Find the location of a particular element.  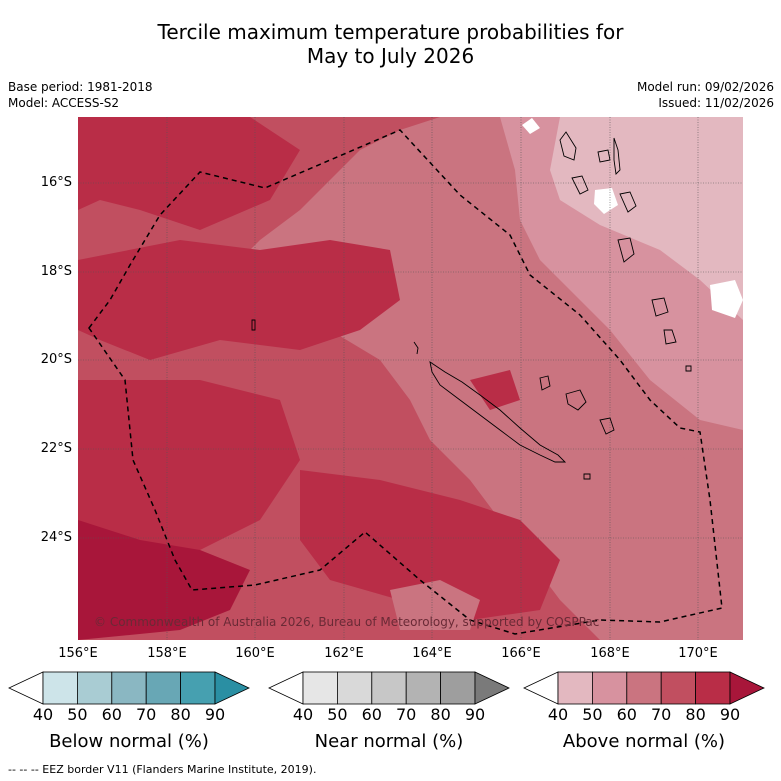

colorbar-title-near: Near normal (%) is located at coordinates (389, 741).